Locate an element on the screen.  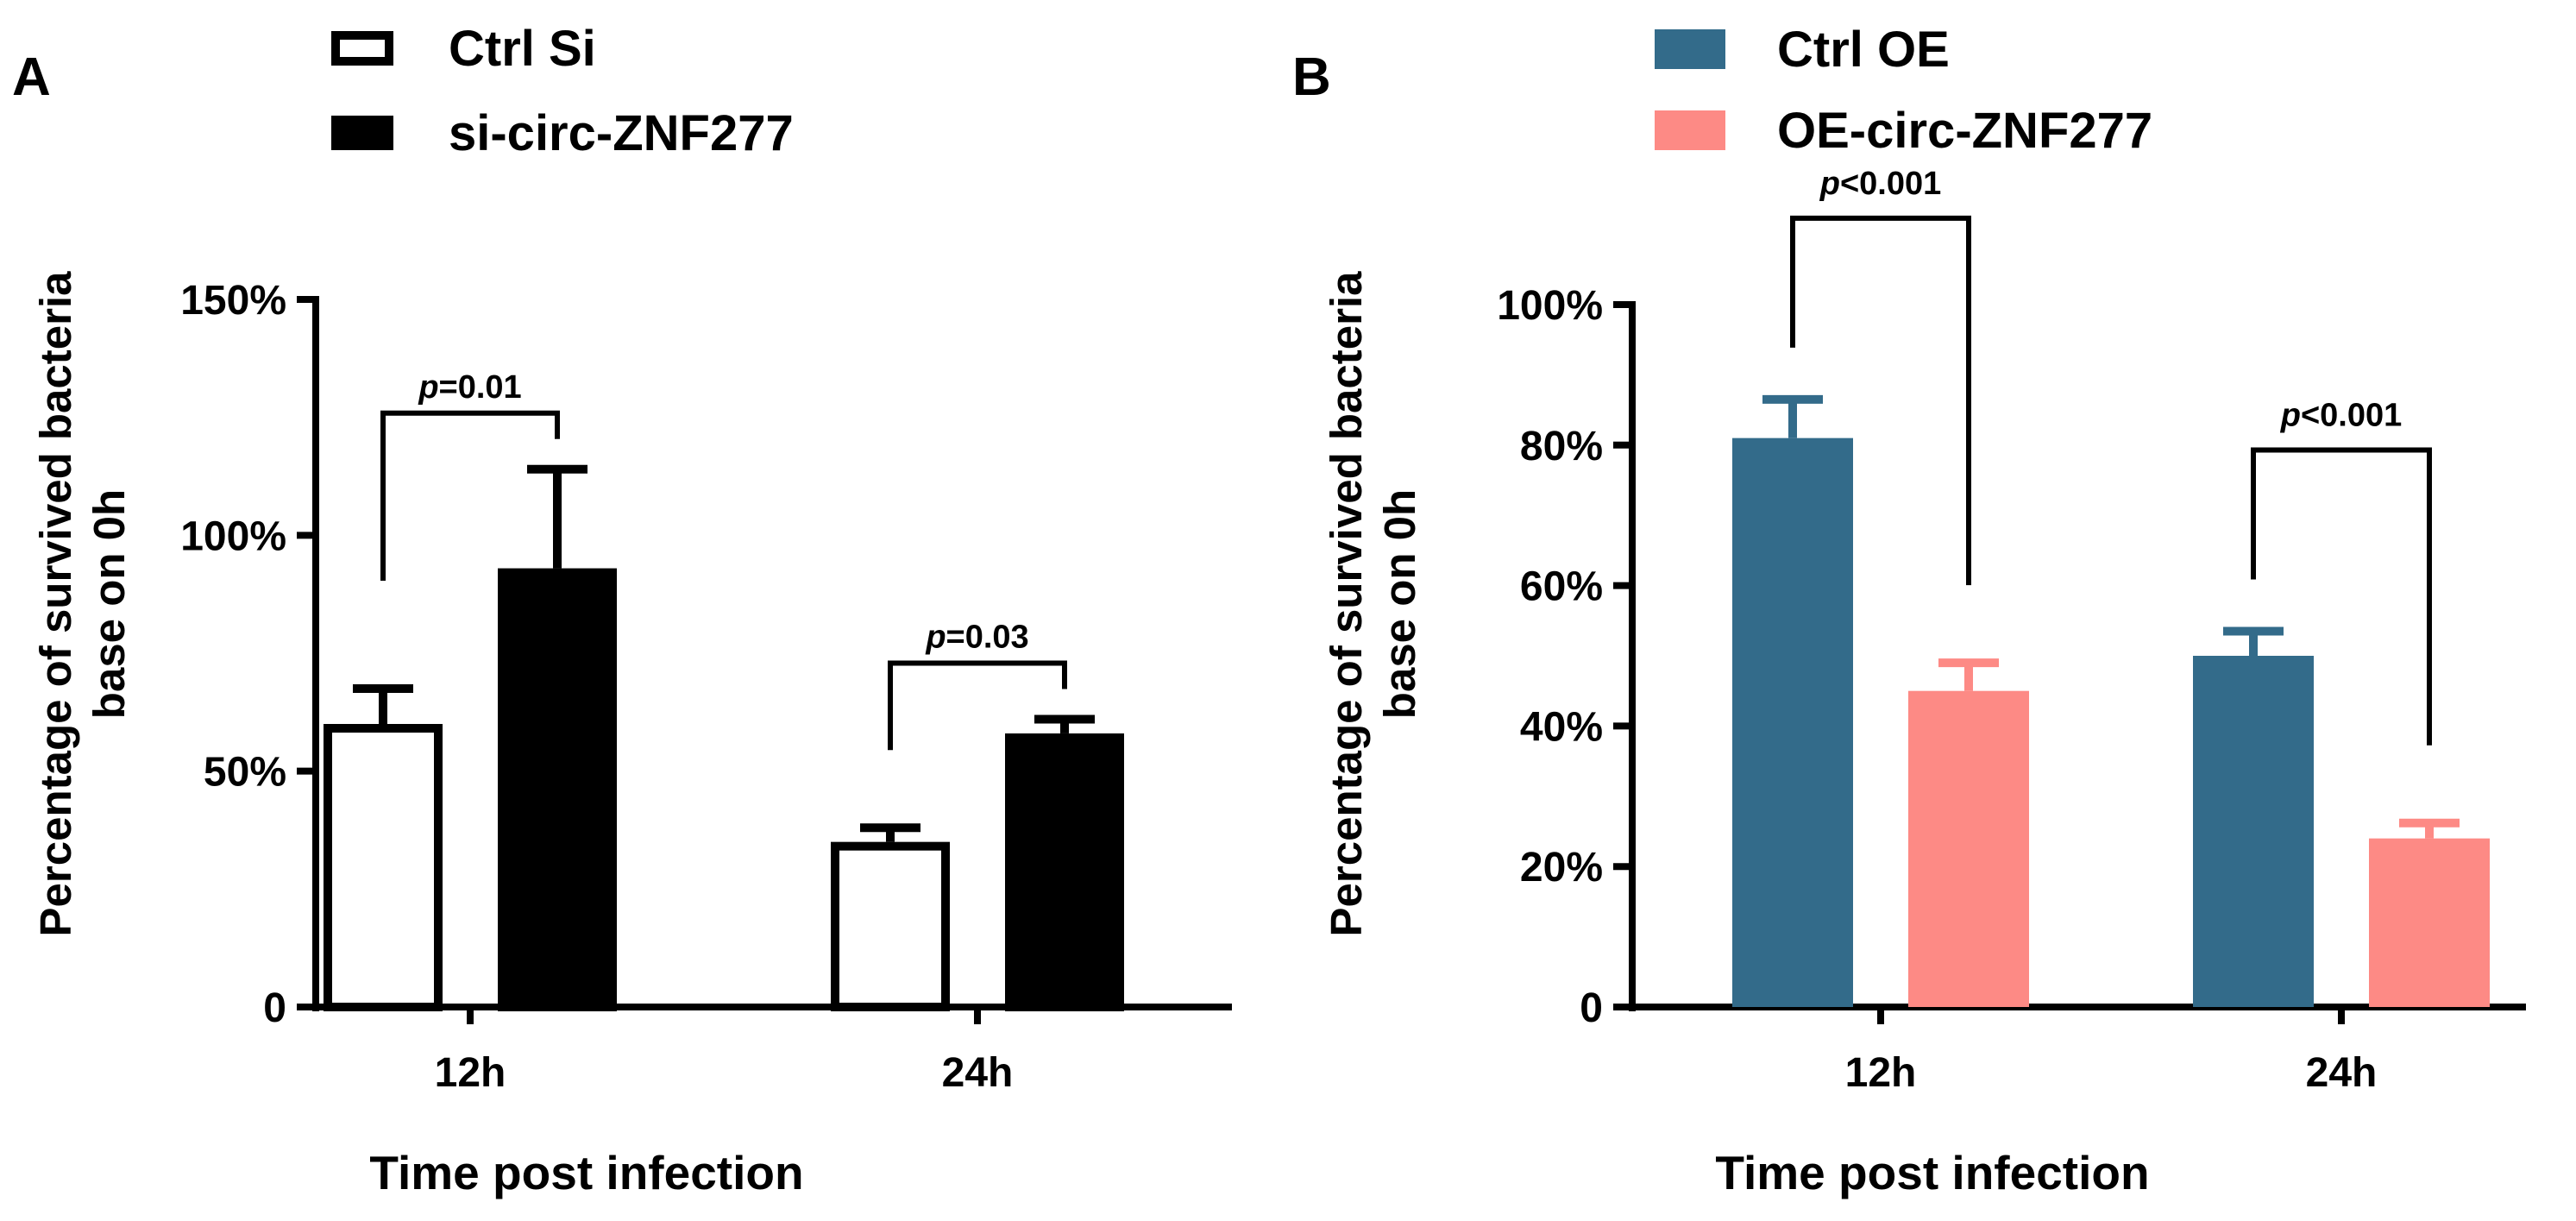
panel-a-p-value-text: =0.01 is located at coordinates (480, 387).